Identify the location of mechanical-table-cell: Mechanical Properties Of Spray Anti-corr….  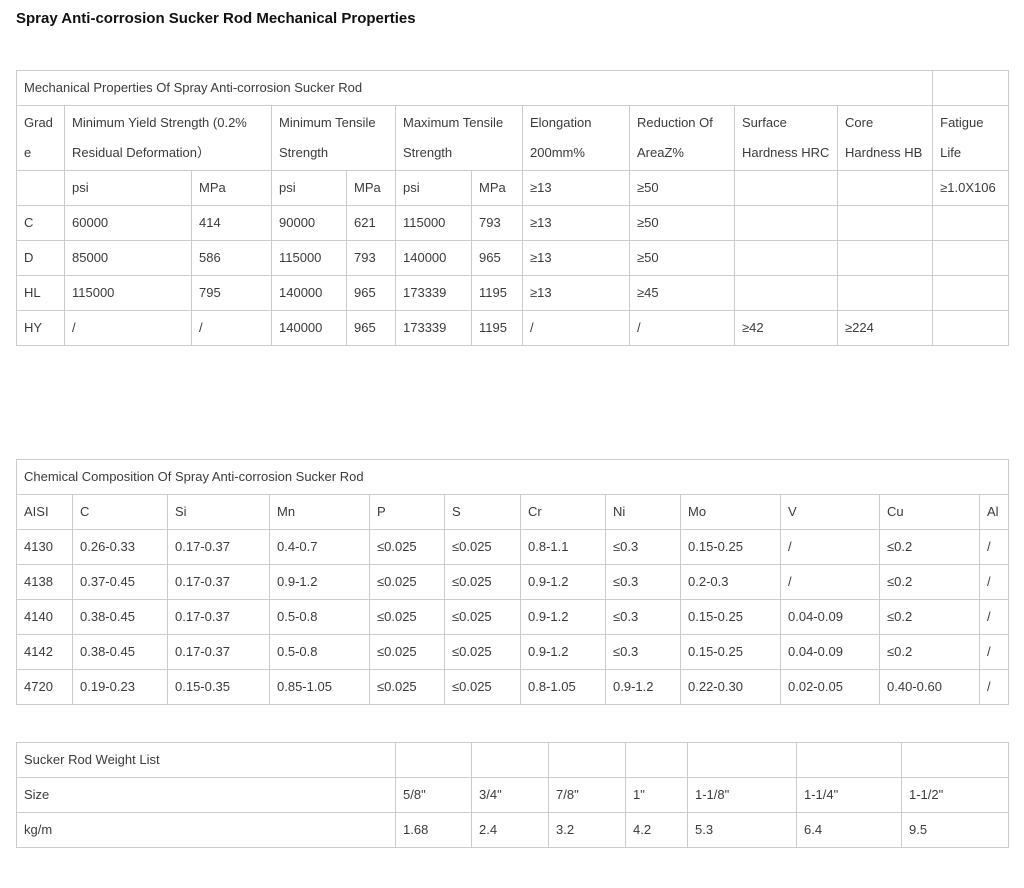
(474, 88).